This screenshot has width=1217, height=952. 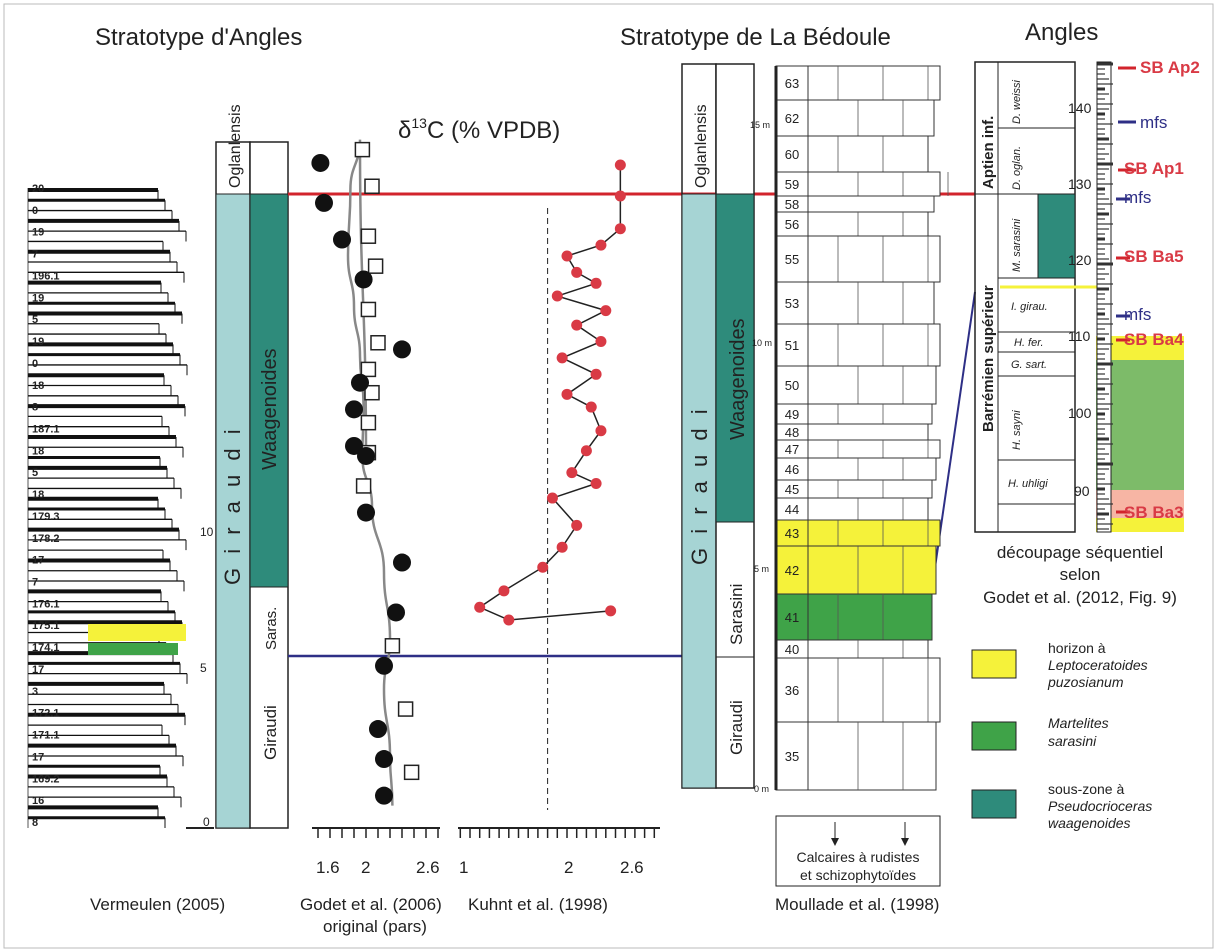 What do you see at coordinates (1154, 339) in the screenshot?
I see `marker-sb-ba4: SB Ba4` at bounding box center [1154, 339].